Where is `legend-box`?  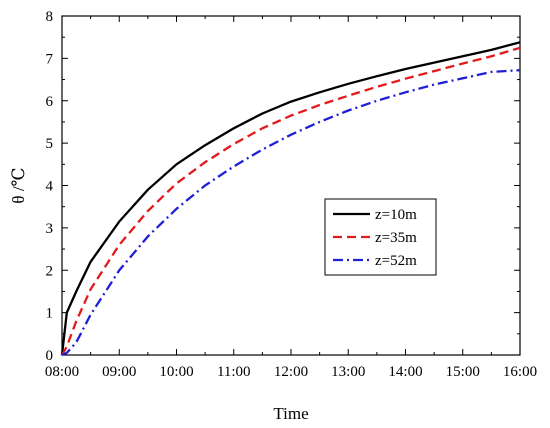 legend-box is located at coordinates (380, 237).